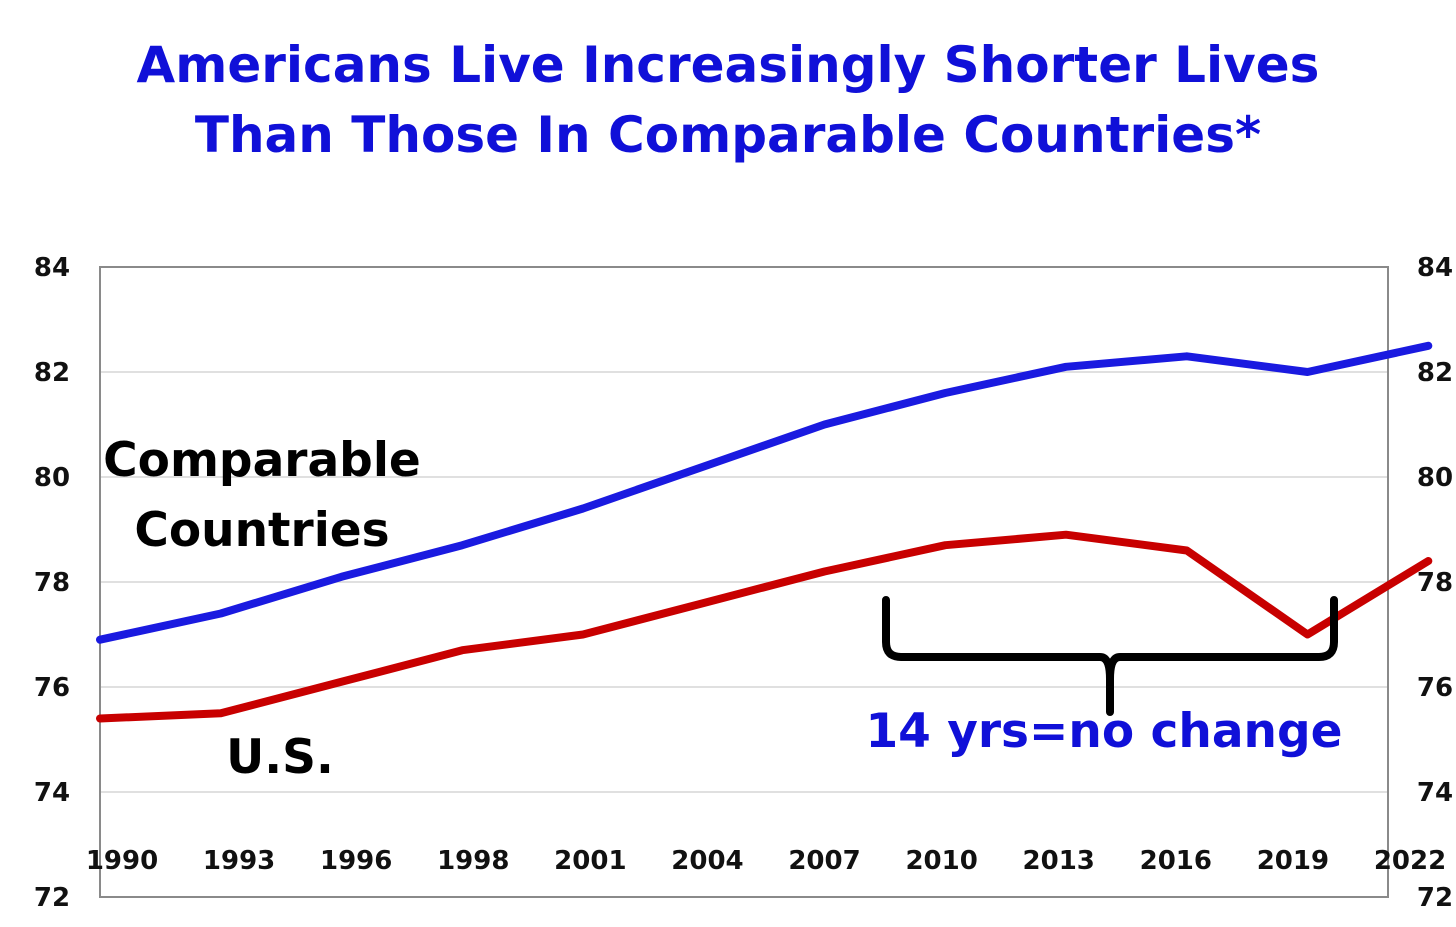 The image size is (1456, 927). Describe the element at coordinates (941, 861) in the screenshot. I see `x-tick-2010: 2010` at that location.